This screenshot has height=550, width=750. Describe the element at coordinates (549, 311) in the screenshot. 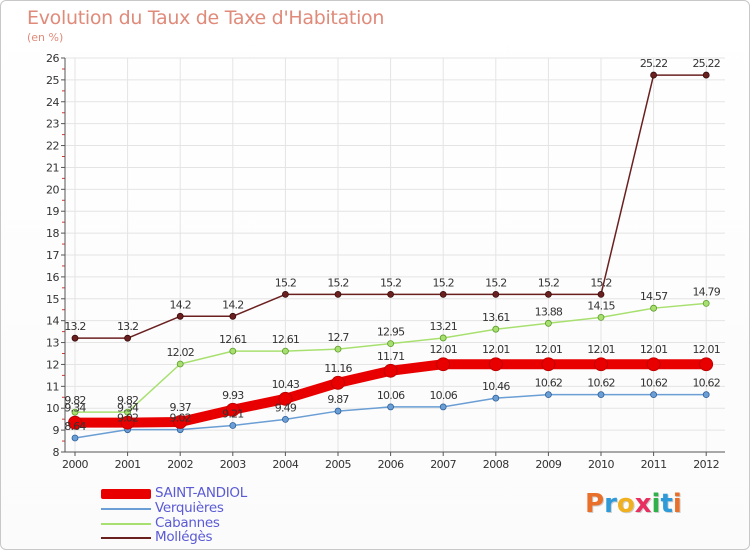

I see `data-label-cabannes: 13.88` at that location.